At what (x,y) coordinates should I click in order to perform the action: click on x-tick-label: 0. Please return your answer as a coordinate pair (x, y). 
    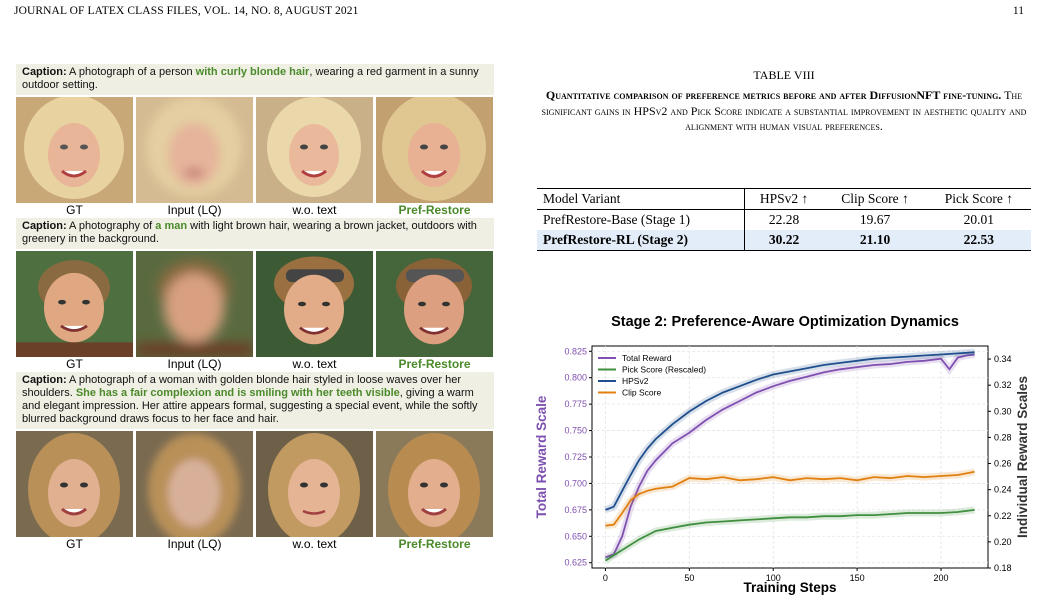
    Looking at the image, I should click on (605, 578).